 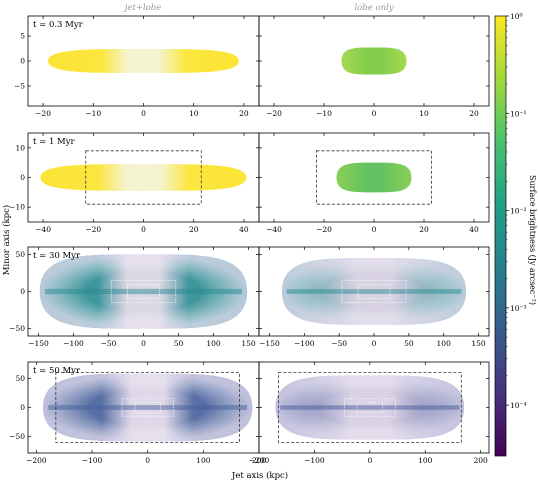 I want to click on y-tick-label: 10, so click(x=20, y=147).